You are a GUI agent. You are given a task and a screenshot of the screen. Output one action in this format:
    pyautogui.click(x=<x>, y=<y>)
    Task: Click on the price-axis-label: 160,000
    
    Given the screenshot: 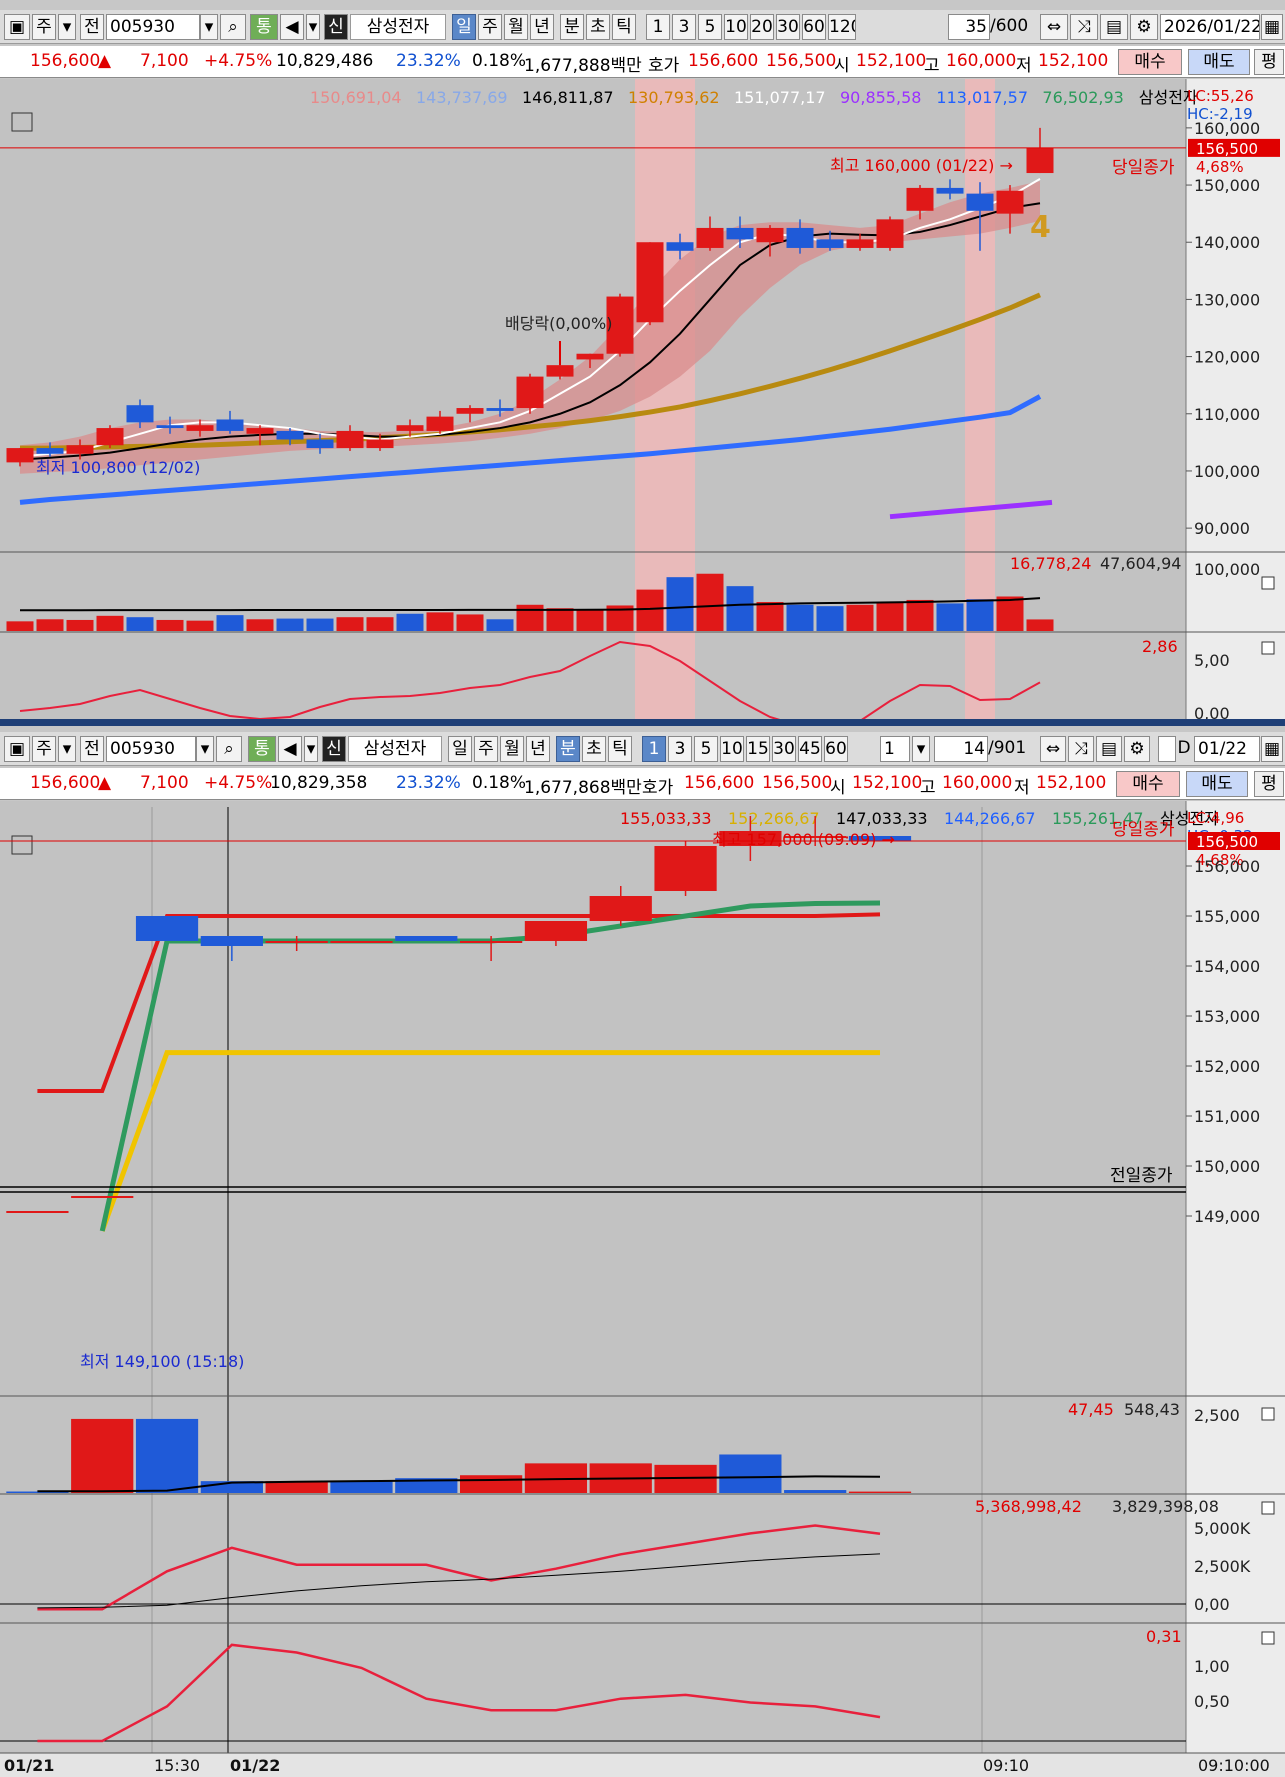 What is the action you would take?
    pyautogui.click(x=1227, y=128)
    